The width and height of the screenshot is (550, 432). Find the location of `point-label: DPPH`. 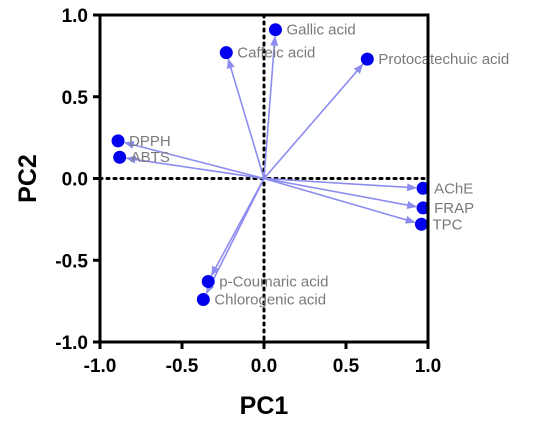

point-label: DPPH is located at coordinates (150, 141).